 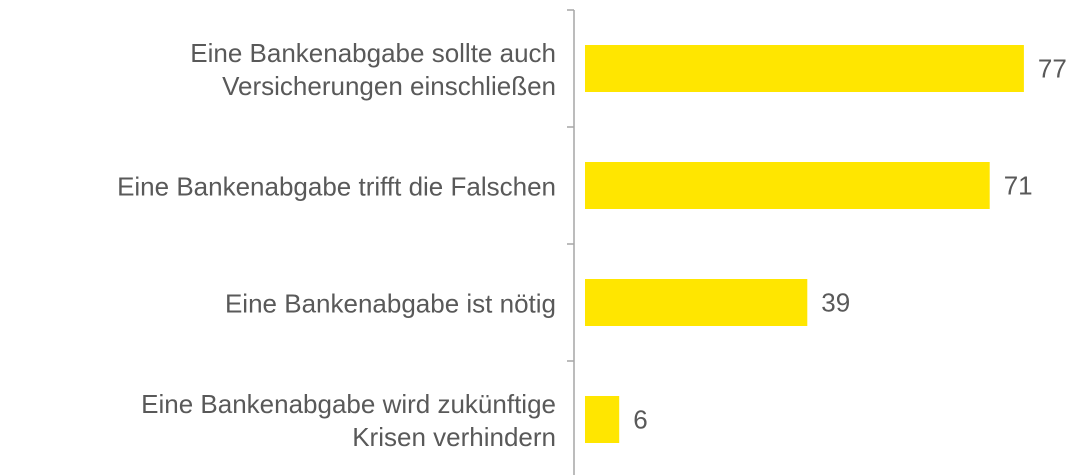 What do you see at coordinates (640, 419) in the screenshot?
I see `value-label: 6` at bounding box center [640, 419].